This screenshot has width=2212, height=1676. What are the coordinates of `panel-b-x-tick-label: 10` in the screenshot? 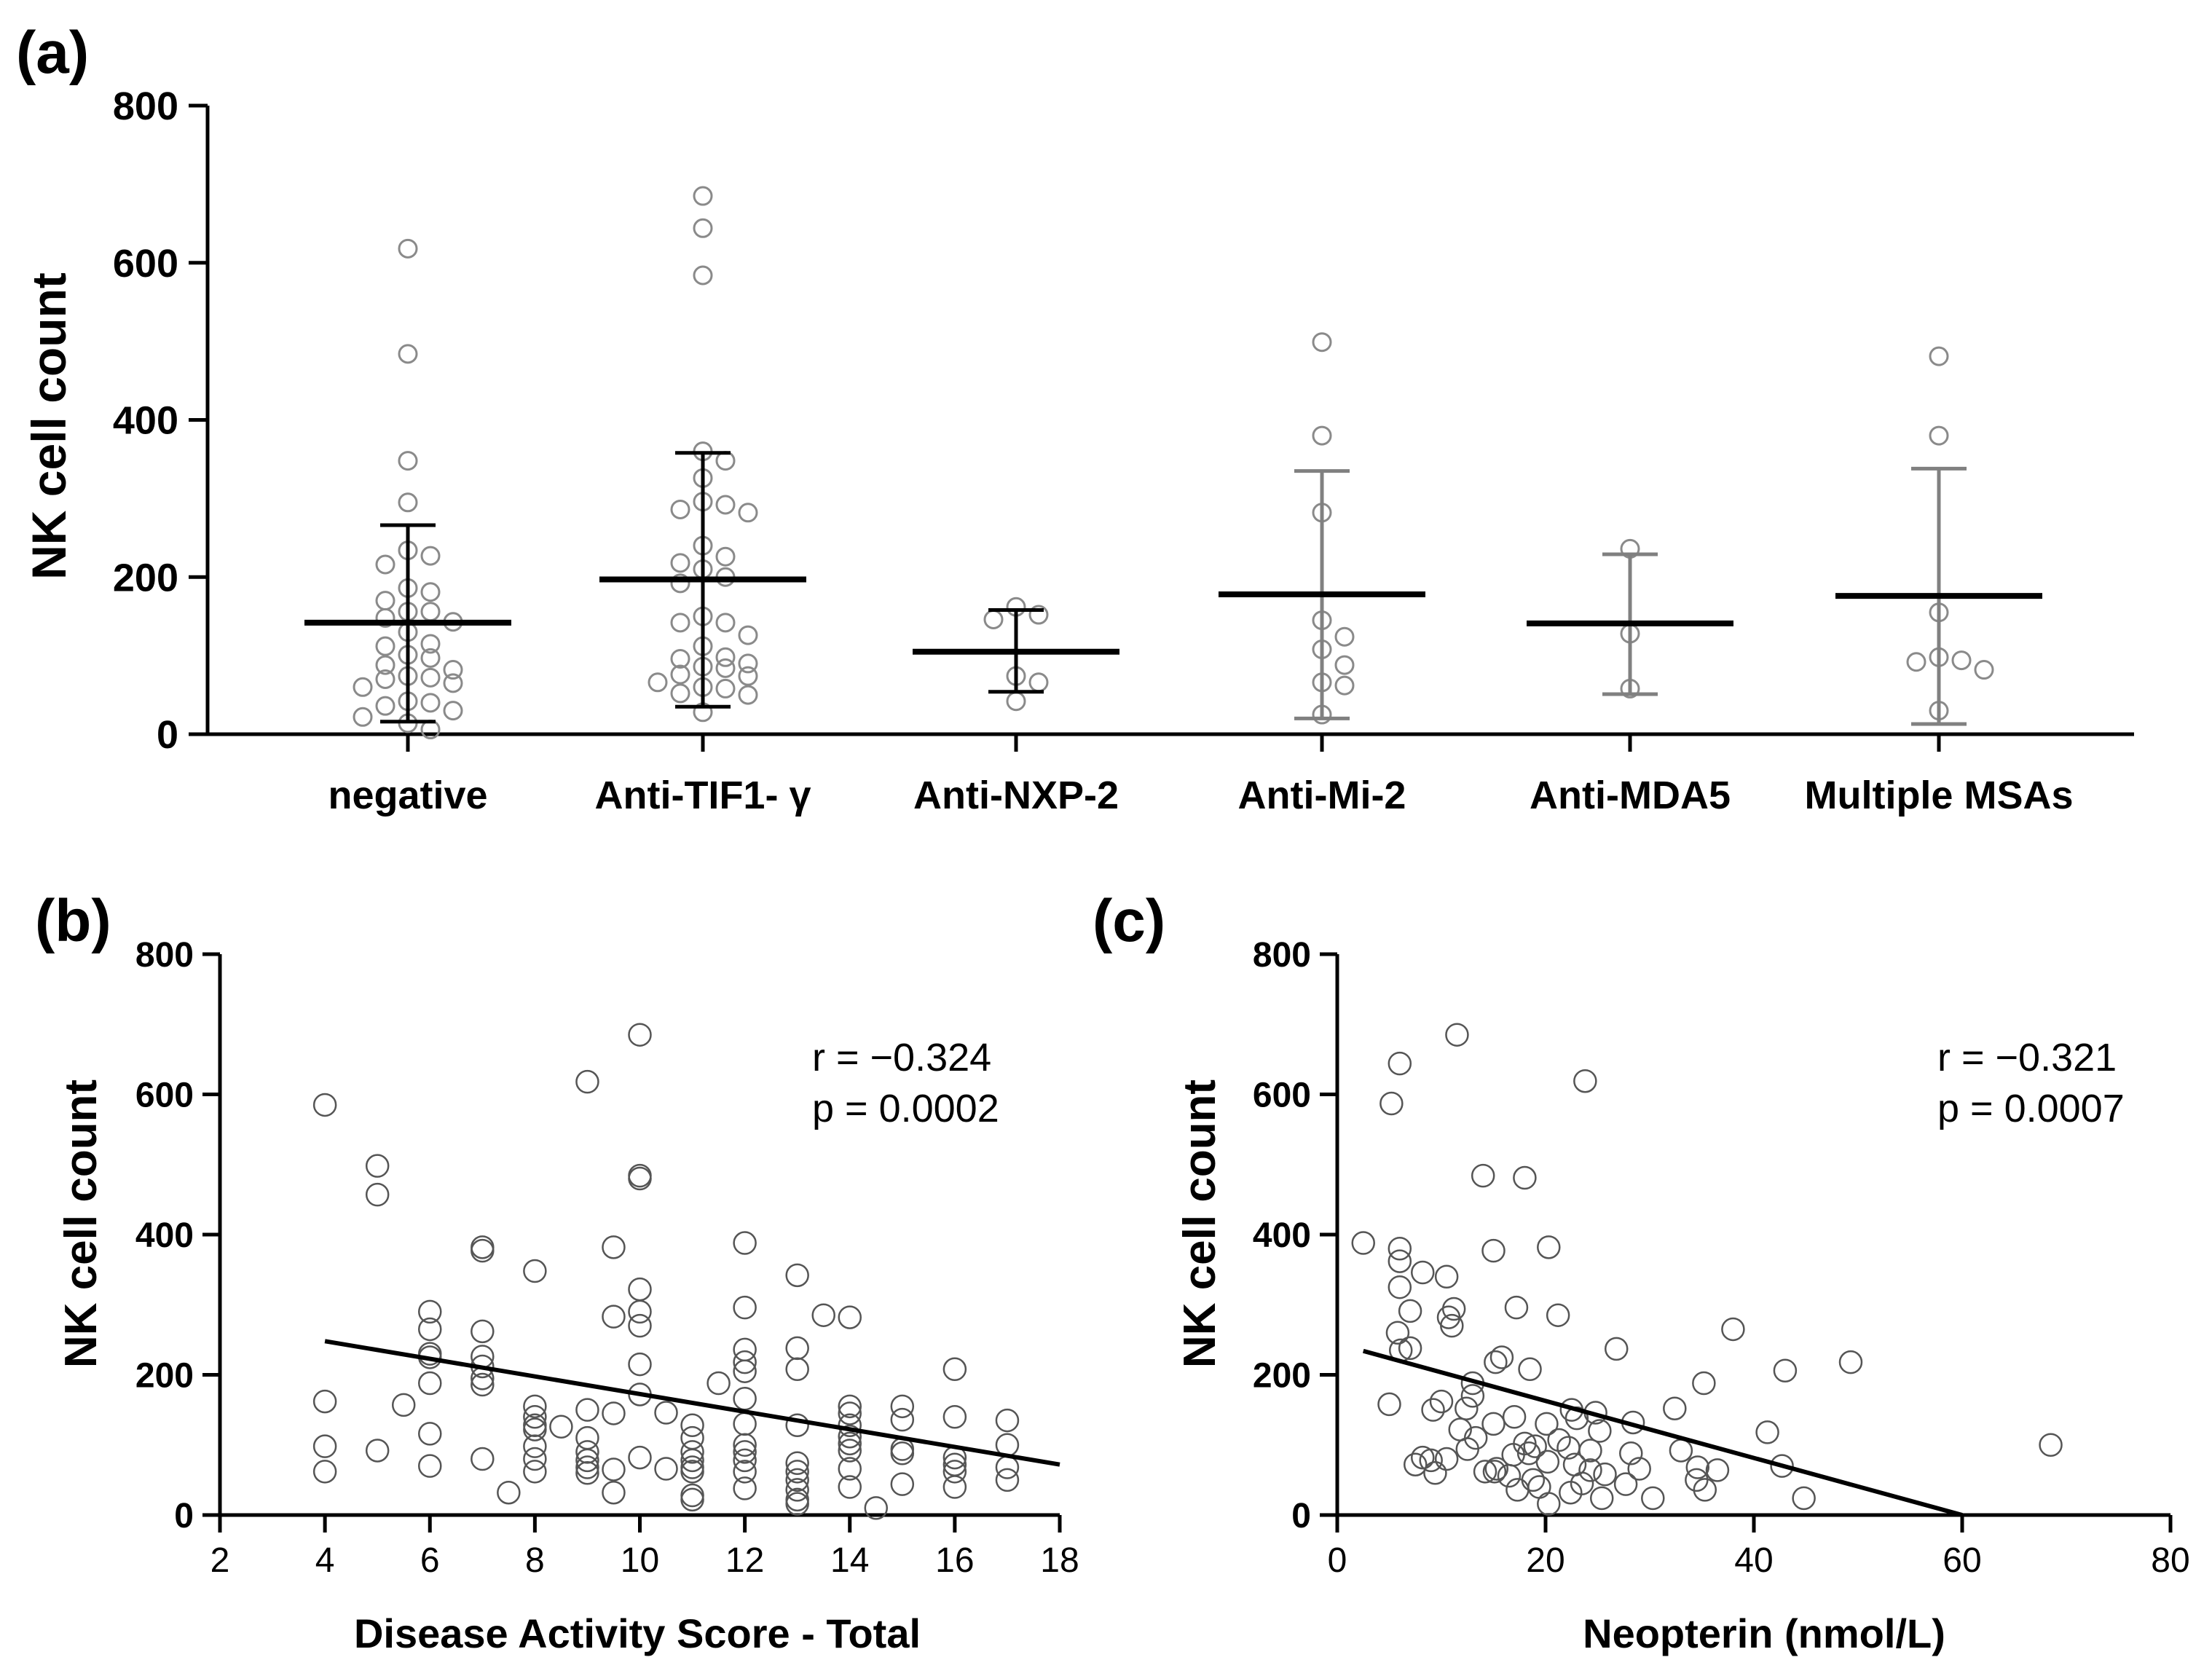 It's located at (640, 1560).